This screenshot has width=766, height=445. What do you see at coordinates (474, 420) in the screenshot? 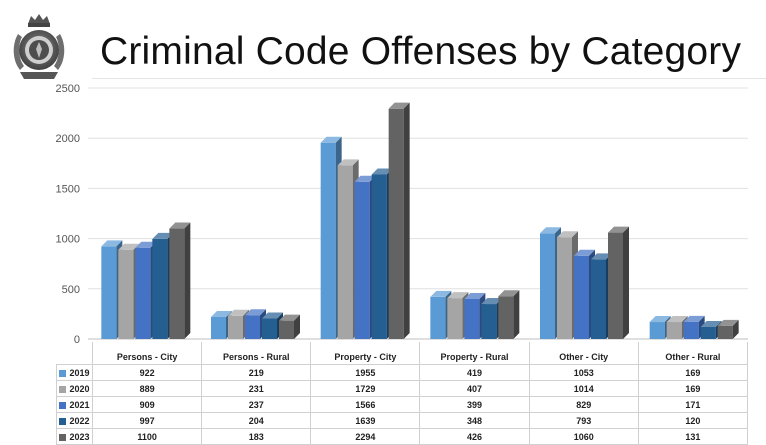
I see `data-label: 348` at bounding box center [474, 420].